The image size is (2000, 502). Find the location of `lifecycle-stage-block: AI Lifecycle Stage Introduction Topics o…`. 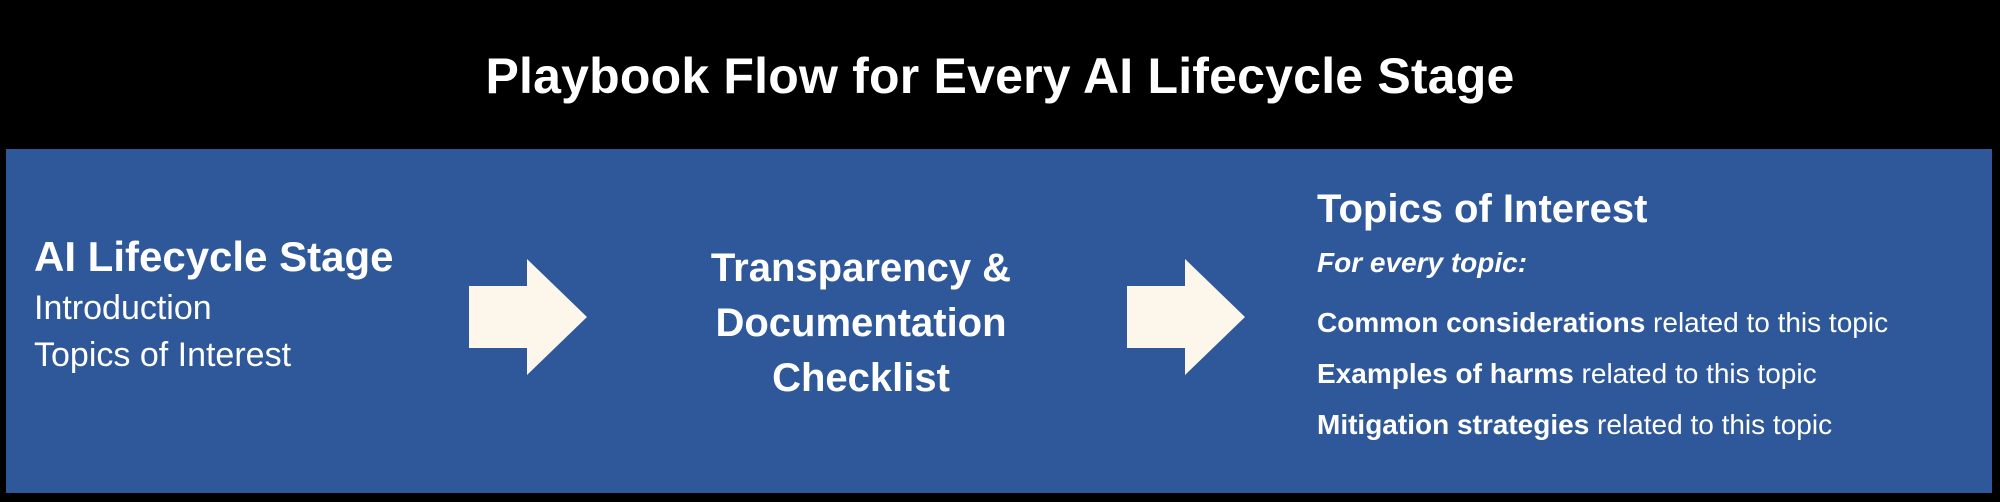

lifecycle-stage-block: AI Lifecycle Stage Introduction Topics o… is located at coordinates (213, 305).